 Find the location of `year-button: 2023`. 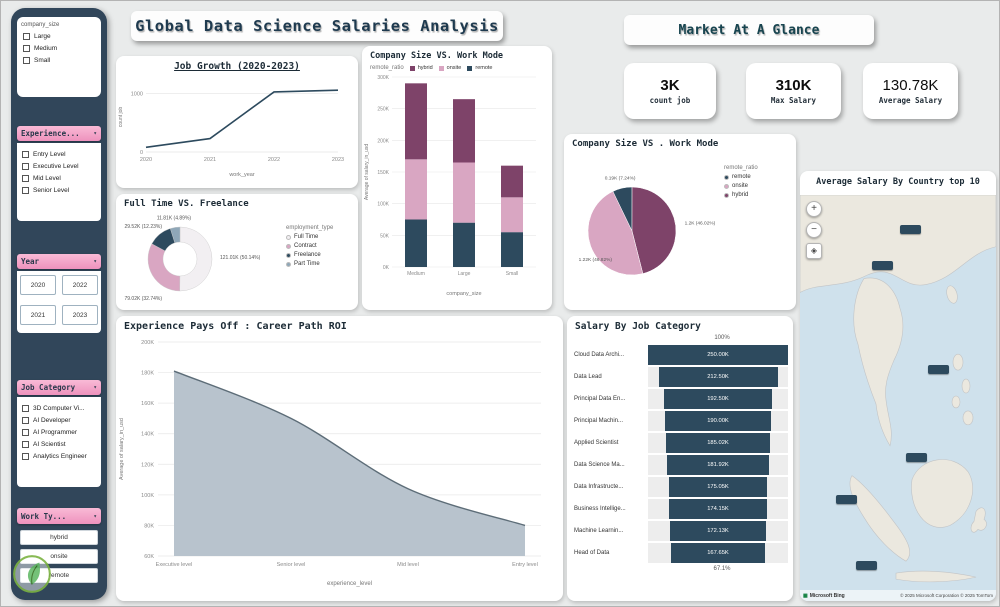

year-button: 2023 is located at coordinates (80, 315).